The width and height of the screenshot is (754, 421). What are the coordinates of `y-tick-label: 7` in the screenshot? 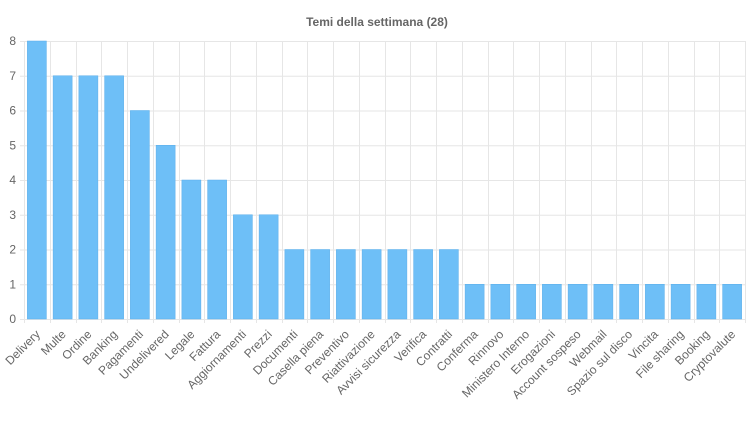 It's located at (12, 76).